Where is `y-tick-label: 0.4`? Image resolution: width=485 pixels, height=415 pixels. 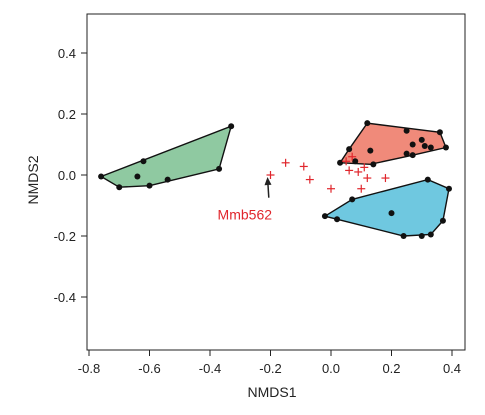
y-tick-label: 0.4 is located at coordinates (67, 53).